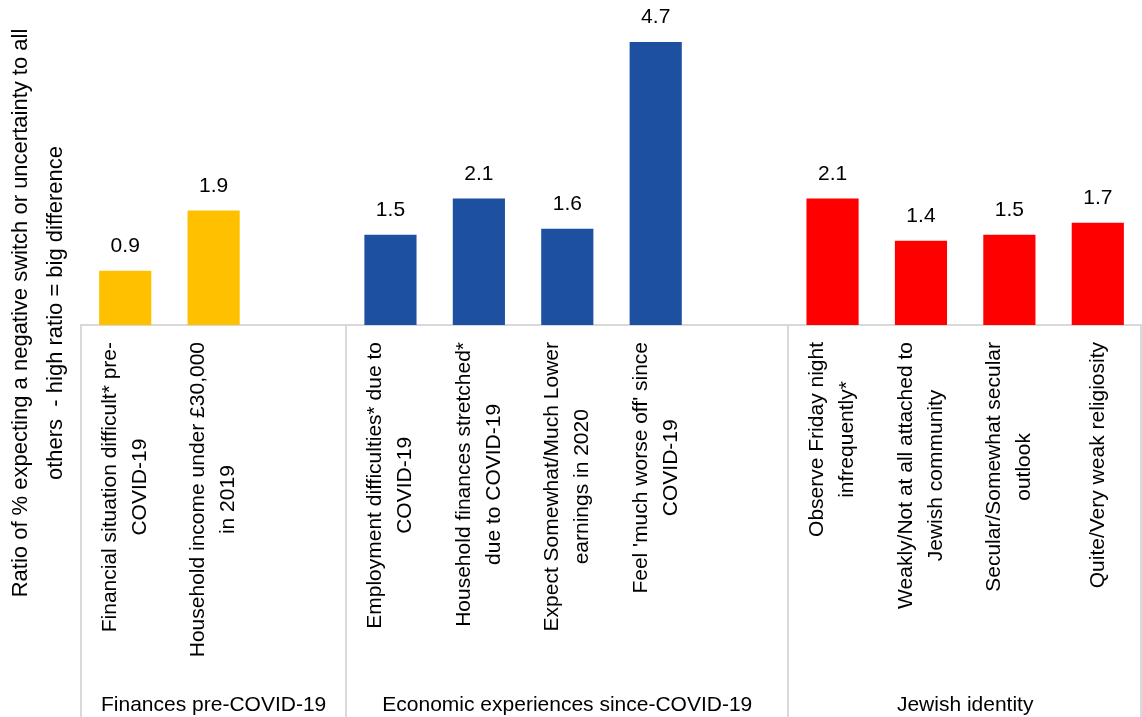 The image size is (1142, 717). What do you see at coordinates (125, 244) in the screenshot?
I see `data-label: 0.9` at bounding box center [125, 244].